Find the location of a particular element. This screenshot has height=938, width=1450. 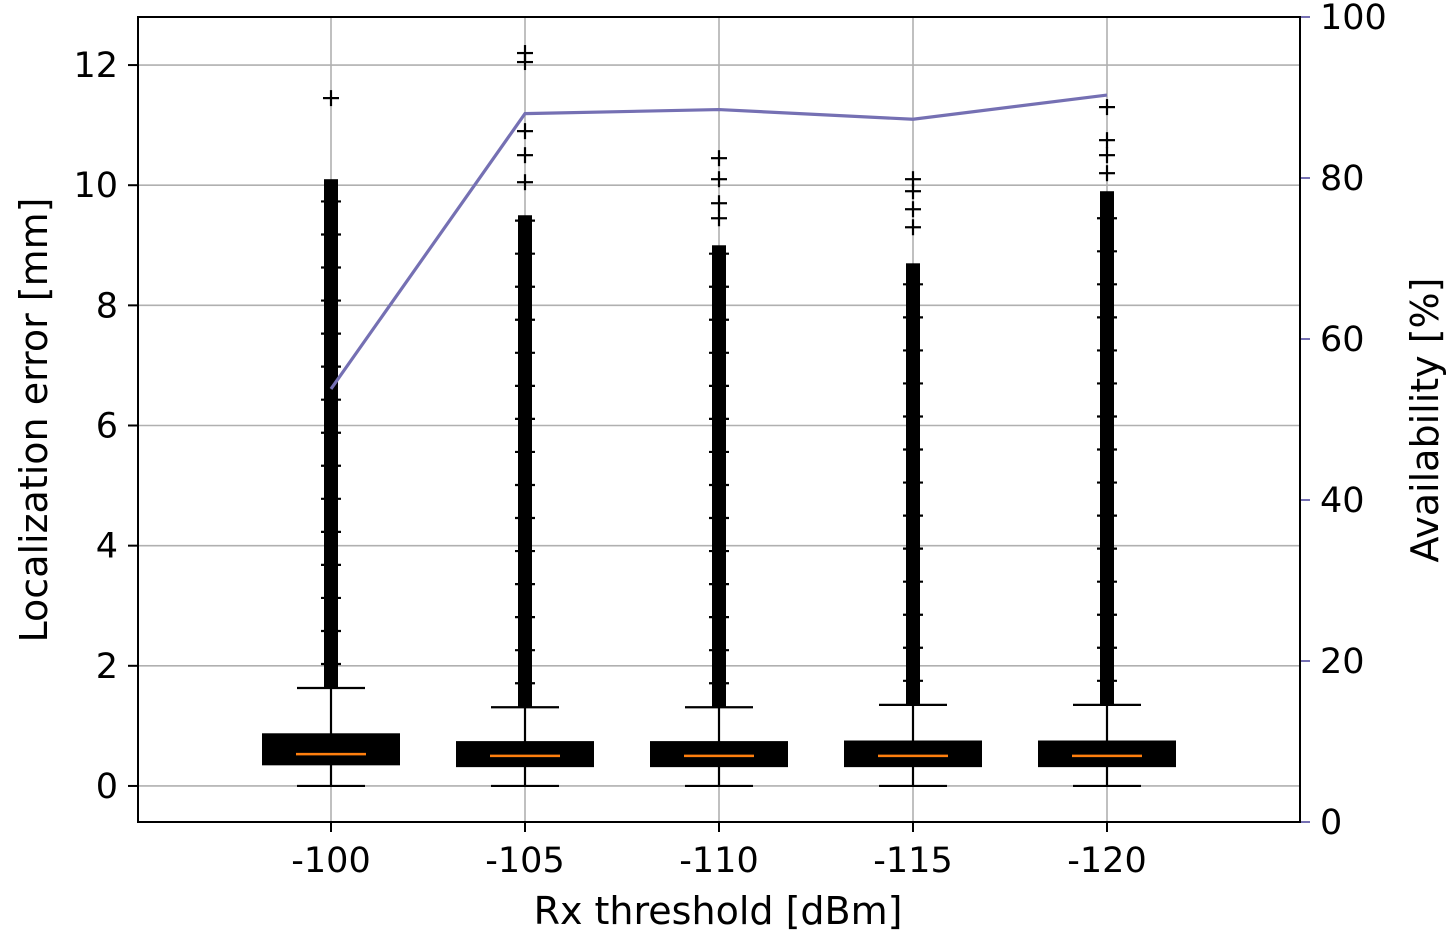

y2-axis-label: Availability [%] is located at coordinates (1425, 420).